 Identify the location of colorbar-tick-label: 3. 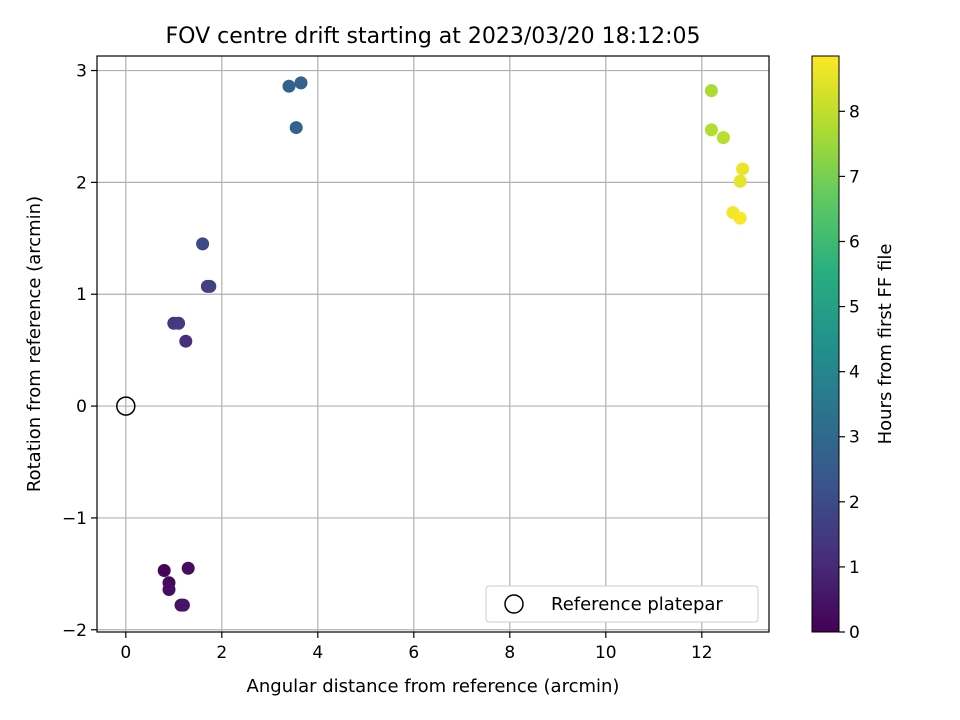
(854, 438).